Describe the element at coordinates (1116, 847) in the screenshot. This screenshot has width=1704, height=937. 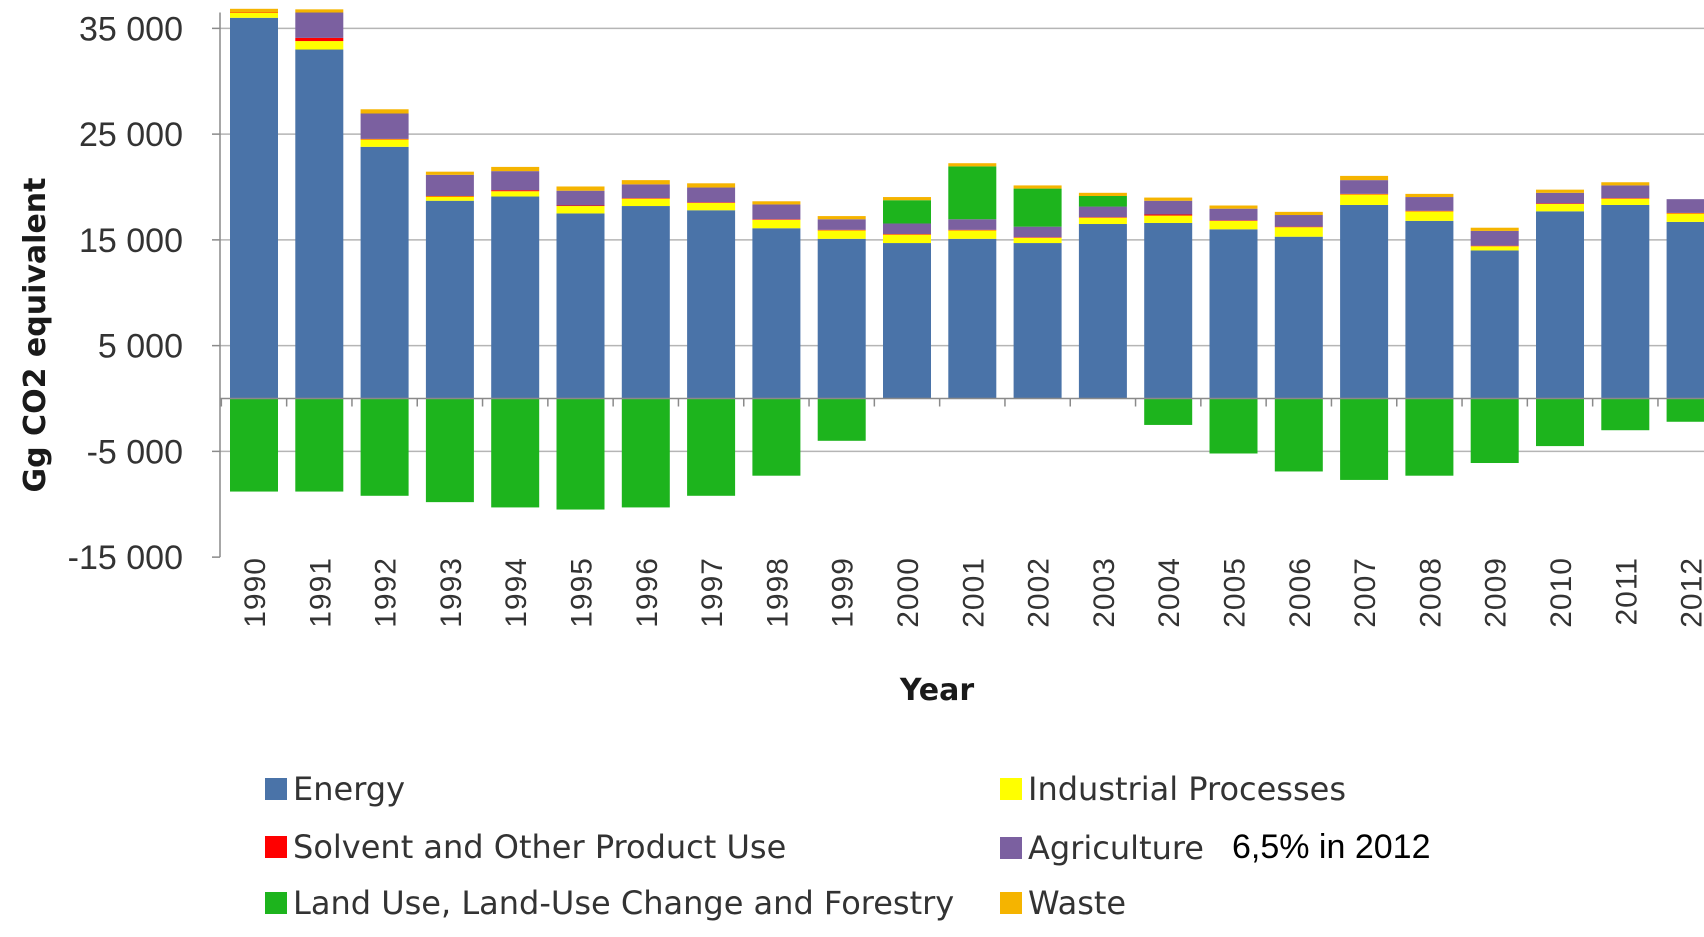
I see `legend-label: Agriculture` at that location.